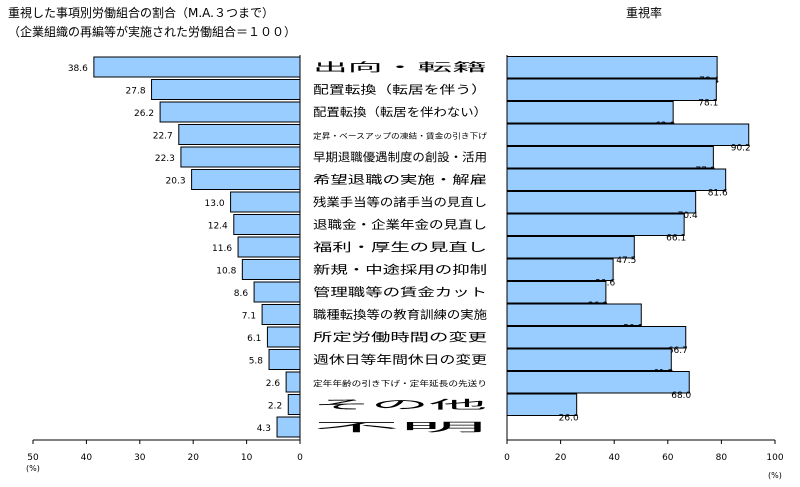 The height and width of the screenshot is (487, 800). Describe the element at coordinates (33, 468) in the screenshot. I see `left-unit-label: (%)` at that location.